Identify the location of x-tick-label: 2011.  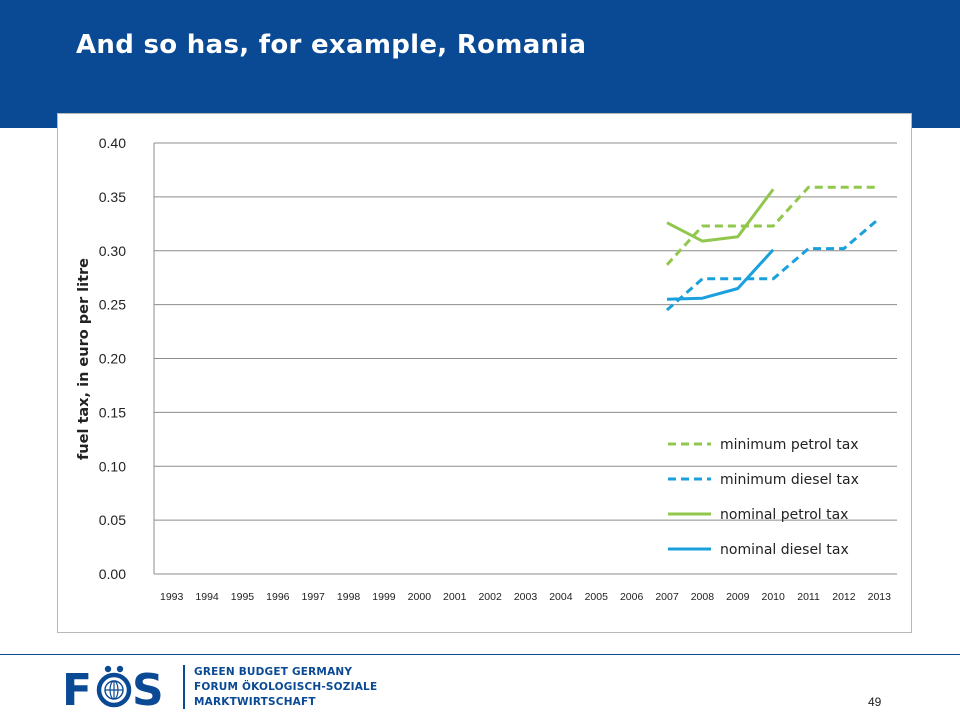
(808, 597).